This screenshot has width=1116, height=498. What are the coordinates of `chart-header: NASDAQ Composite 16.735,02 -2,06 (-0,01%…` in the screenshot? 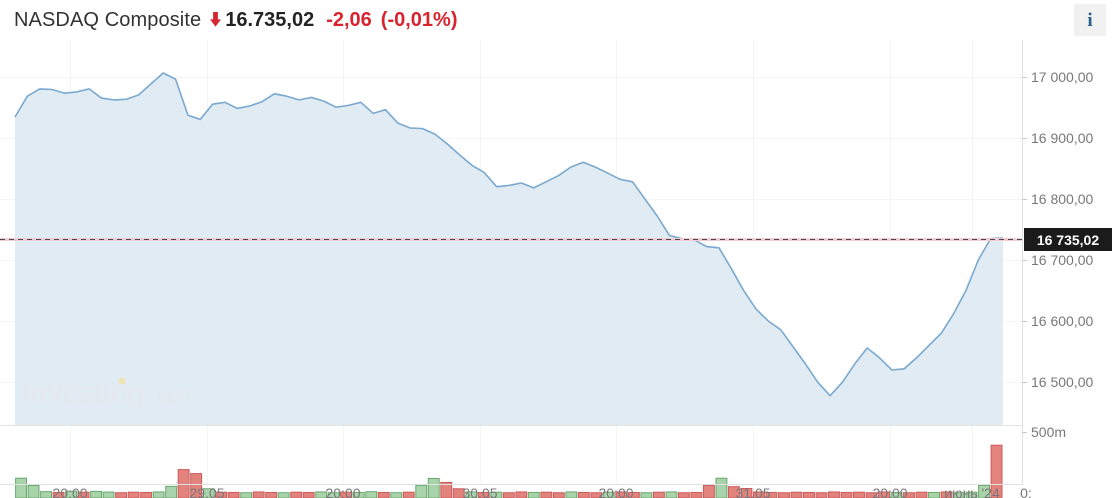 It's located at (558, 20).